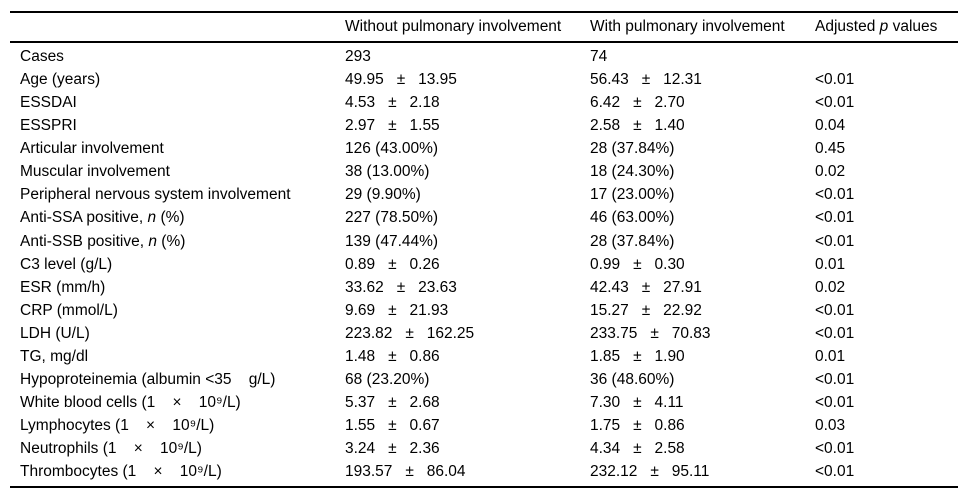 Image resolution: width=968 pixels, height=499 pixels. I want to click on table-row: ESSPRI 2.97 ± 1.55 2.58 ± 1.40 0.04, so click(484, 125).